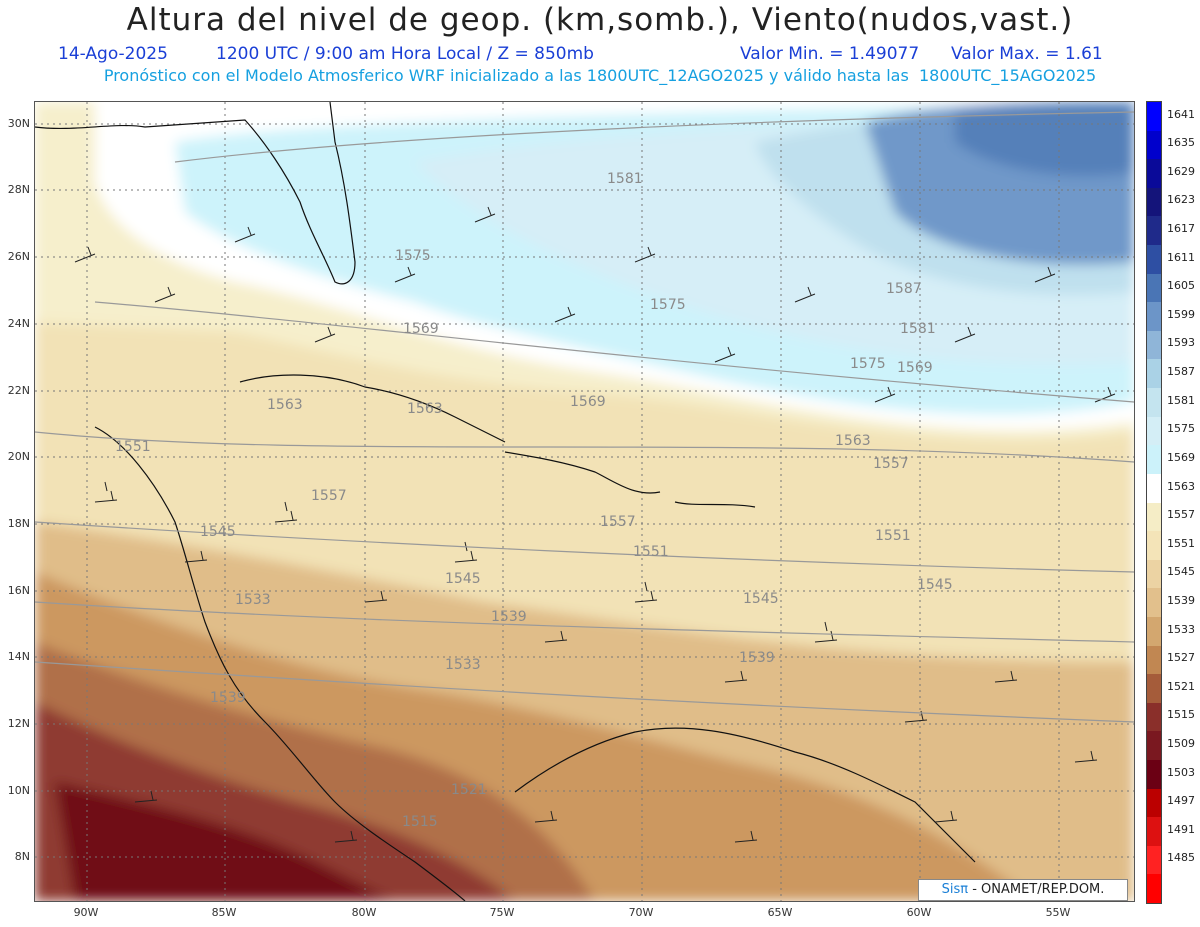 Image resolution: width=1200 pixels, height=927 pixels. Describe the element at coordinates (113, 54) in the screenshot. I see `forecast-date: 14-Ago-2025` at that location.